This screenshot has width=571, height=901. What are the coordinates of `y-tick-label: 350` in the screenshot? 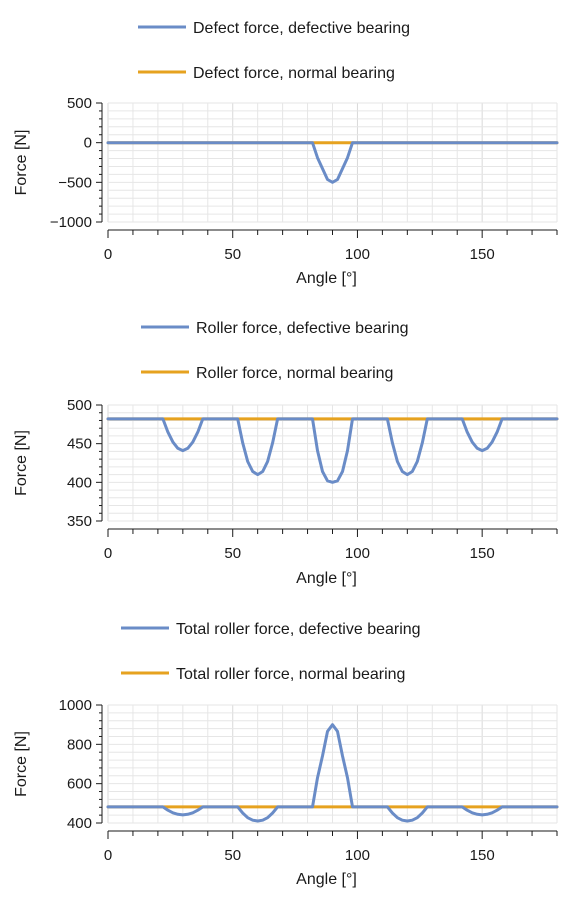 It's located at (79, 521).